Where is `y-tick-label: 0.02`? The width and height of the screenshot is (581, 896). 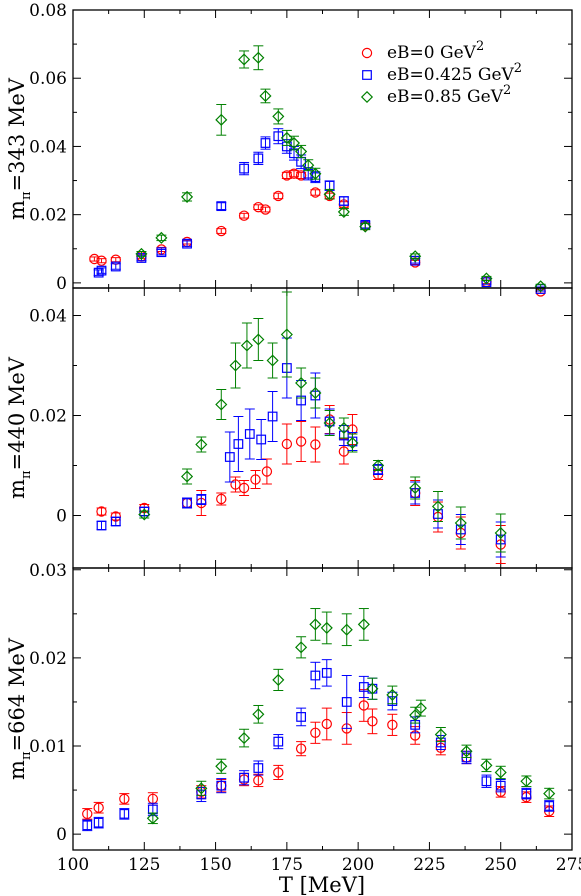 y-tick-label: 0.02 is located at coordinates (48, 659).